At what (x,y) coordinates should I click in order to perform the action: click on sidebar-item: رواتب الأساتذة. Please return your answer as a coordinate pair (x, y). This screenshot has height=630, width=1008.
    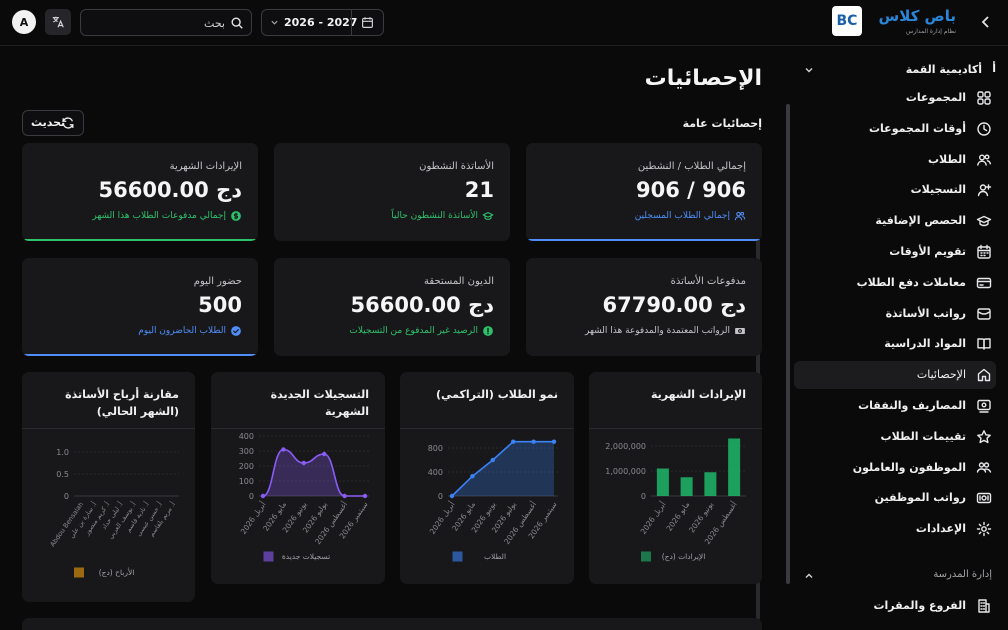
    Looking at the image, I should click on (895, 314).